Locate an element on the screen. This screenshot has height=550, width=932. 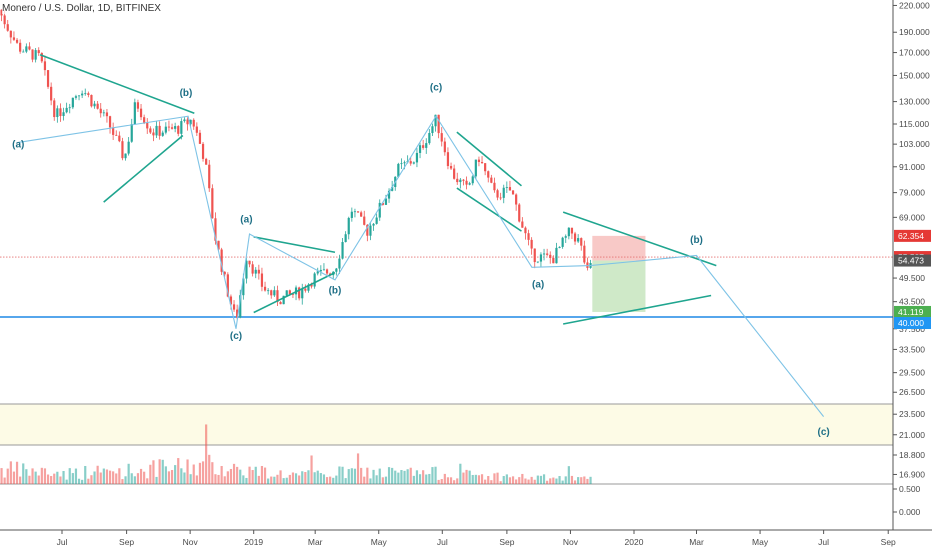
wave-label: (b) is located at coordinates (186, 93).